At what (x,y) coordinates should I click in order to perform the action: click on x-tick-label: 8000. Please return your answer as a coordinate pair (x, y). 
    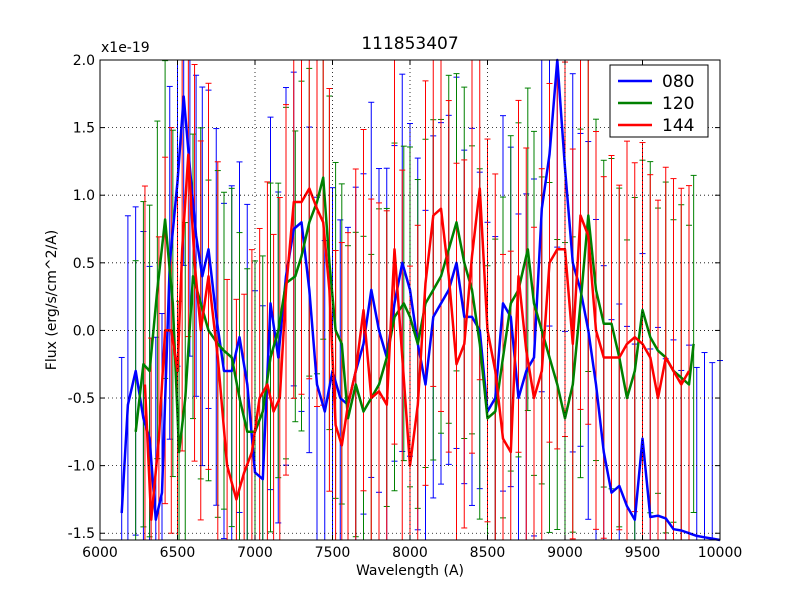
    Looking at the image, I should click on (410, 553).